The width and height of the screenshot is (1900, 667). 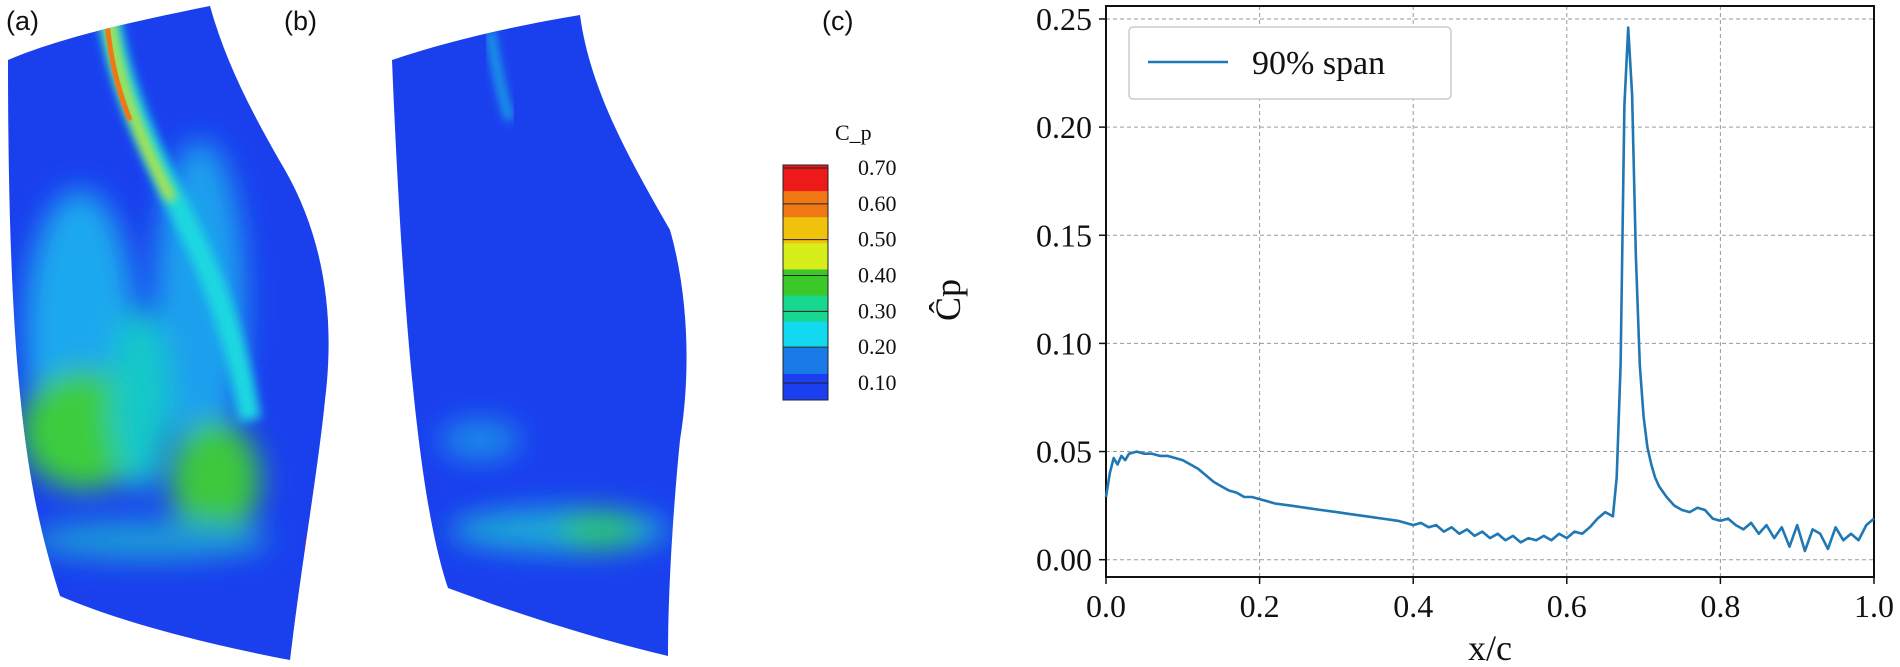 I want to click on x-tick-label: 0.0, so click(x=1106, y=606).